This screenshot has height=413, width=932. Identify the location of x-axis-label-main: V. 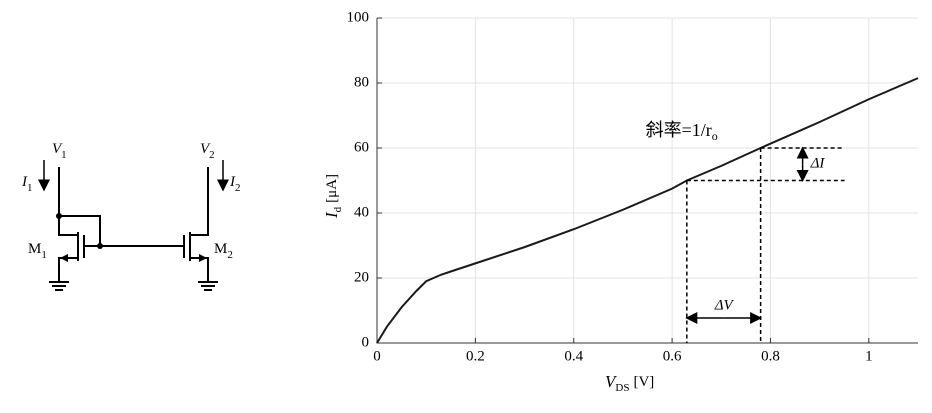
(611, 381).